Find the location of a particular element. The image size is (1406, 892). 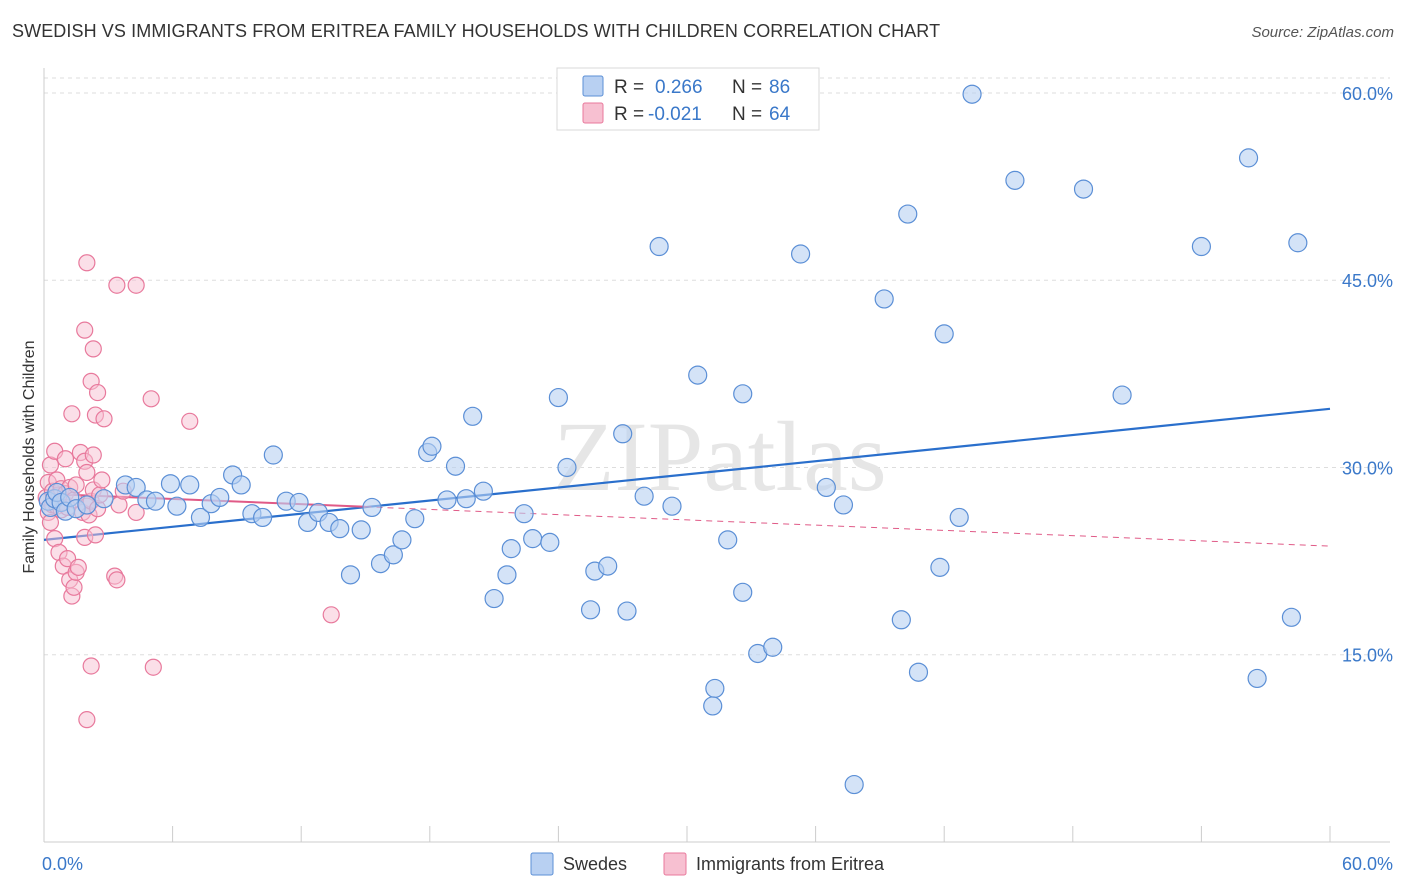

legend-swatch-eritrea is located at coordinates (593, 113).